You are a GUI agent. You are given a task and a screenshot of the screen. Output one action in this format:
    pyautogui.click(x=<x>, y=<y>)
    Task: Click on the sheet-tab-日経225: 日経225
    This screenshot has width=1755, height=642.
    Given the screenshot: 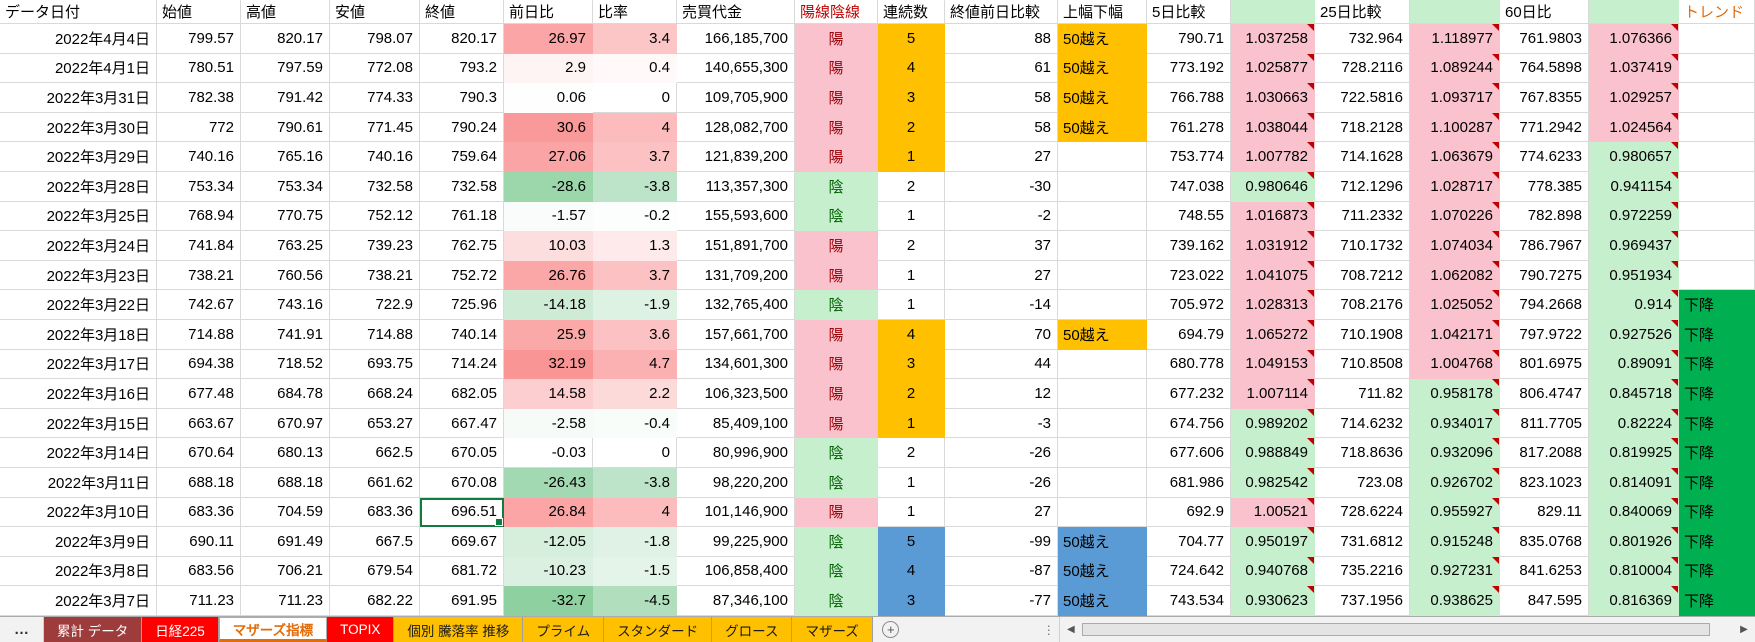 What is the action you would take?
    pyautogui.click(x=180, y=629)
    